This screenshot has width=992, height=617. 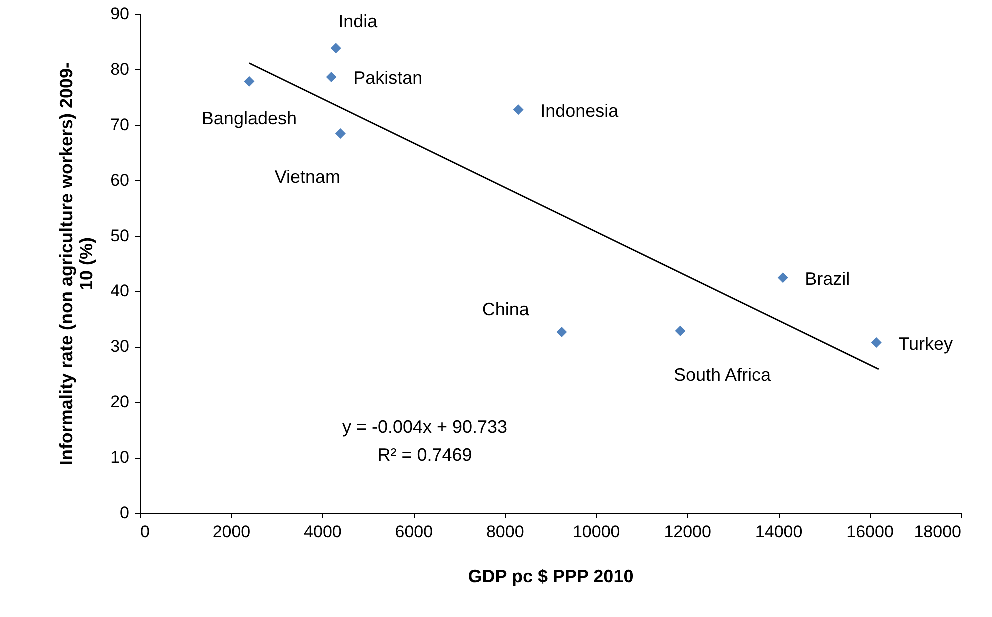 What do you see at coordinates (827, 278) in the screenshot?
I see `data-label: Brazil` at bounding box center [827, 278].